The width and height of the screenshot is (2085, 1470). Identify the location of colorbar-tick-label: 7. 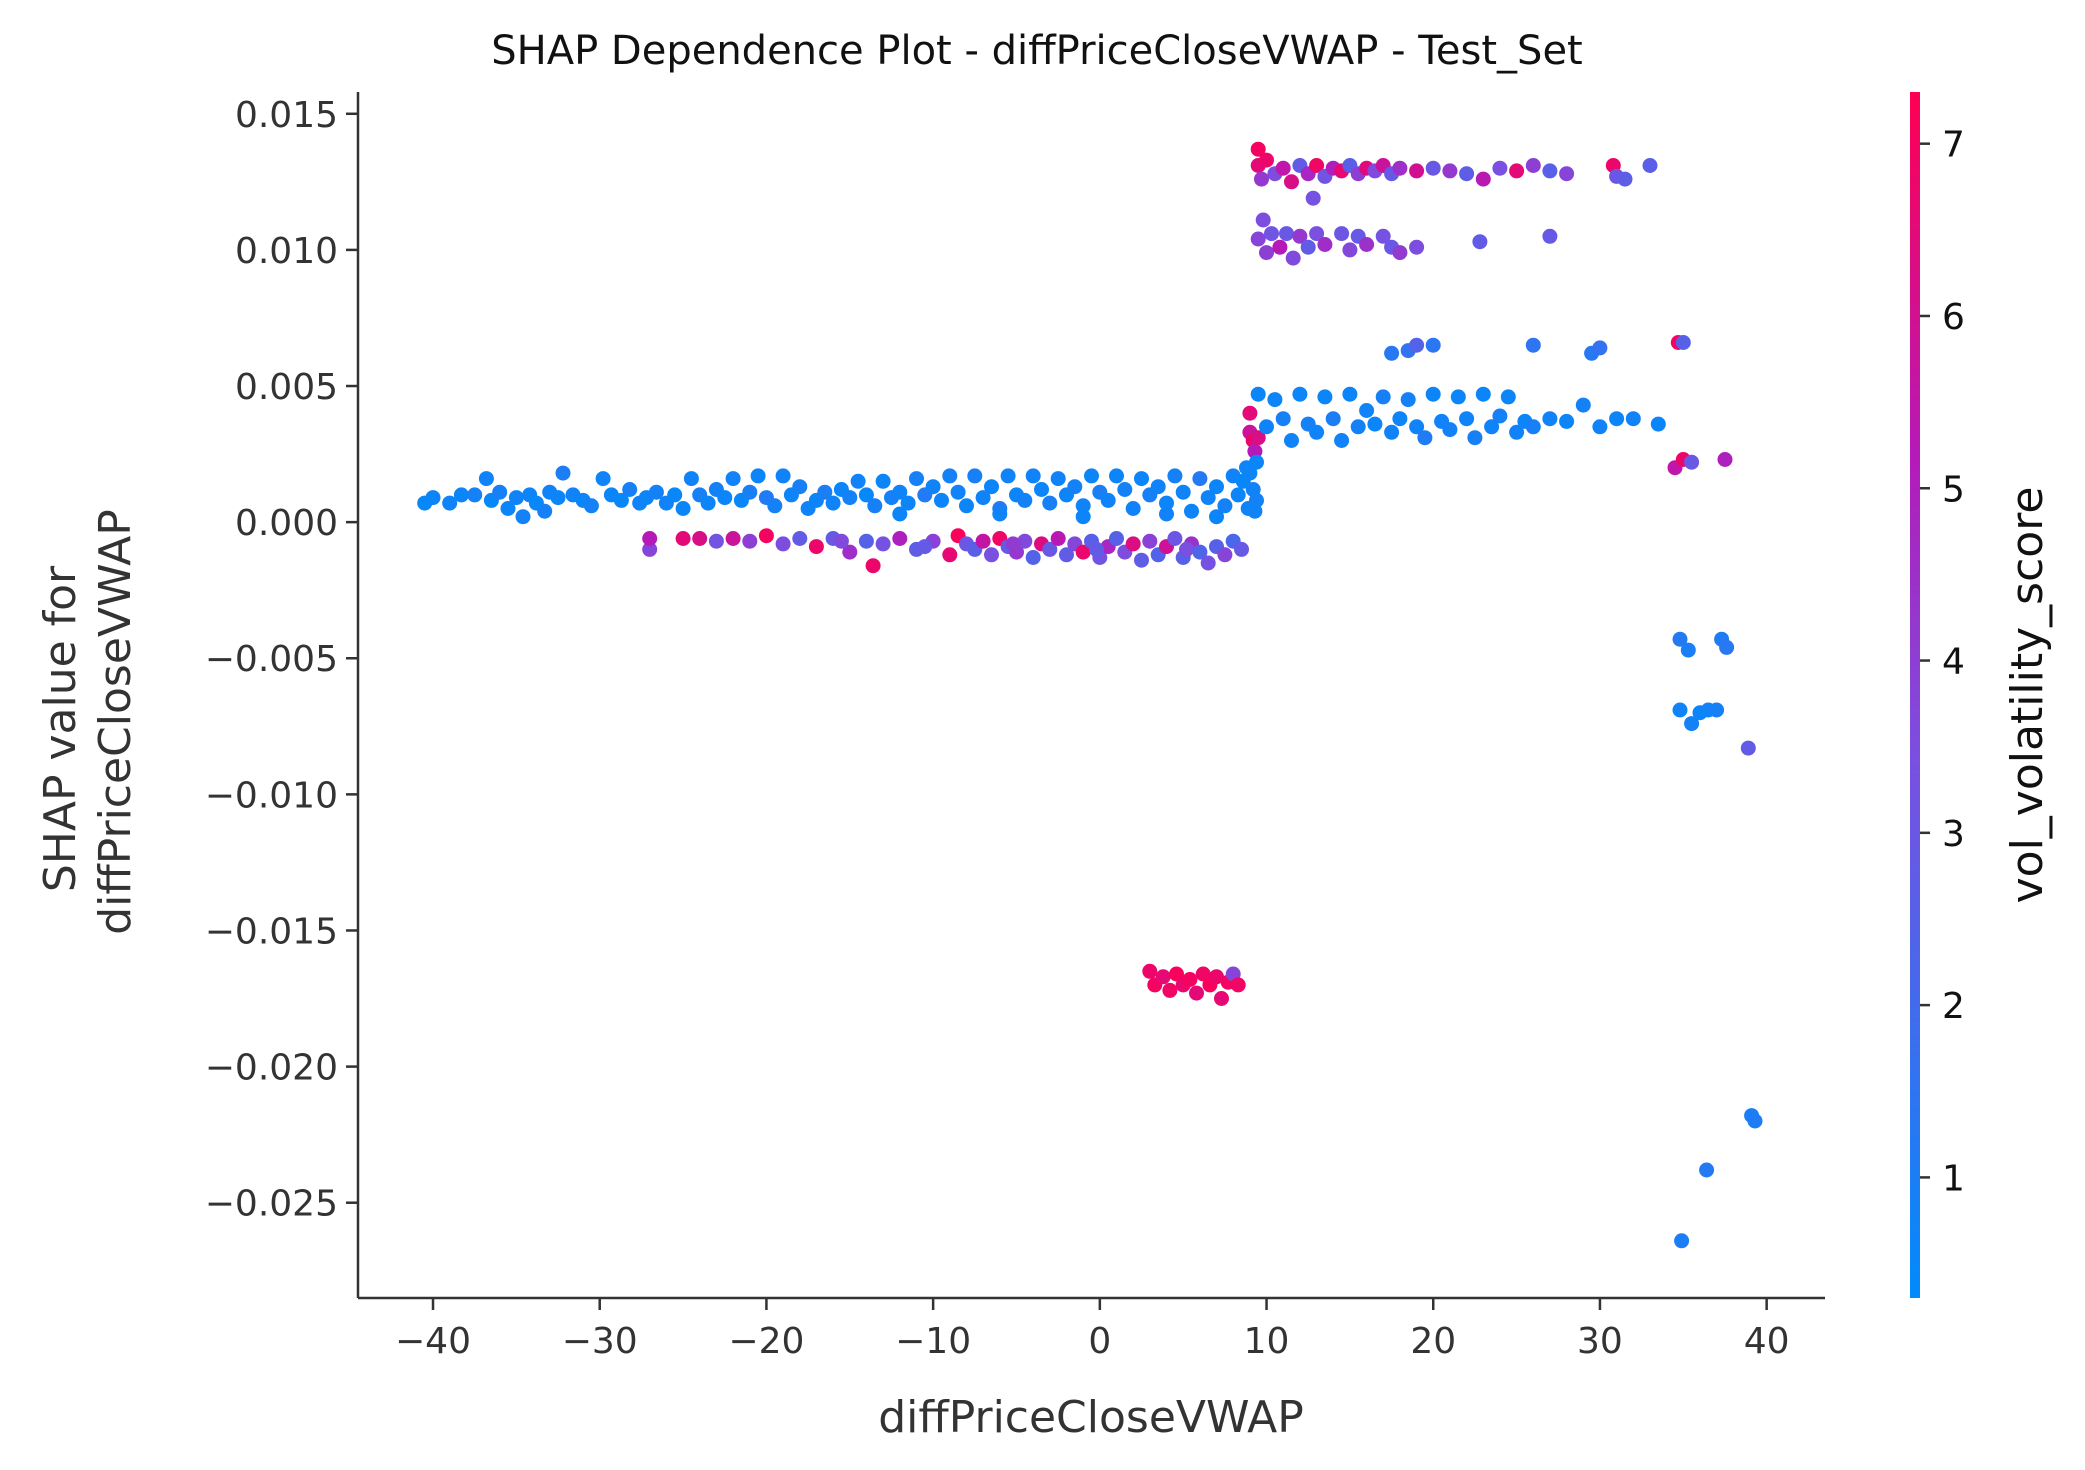
(1953, 145).